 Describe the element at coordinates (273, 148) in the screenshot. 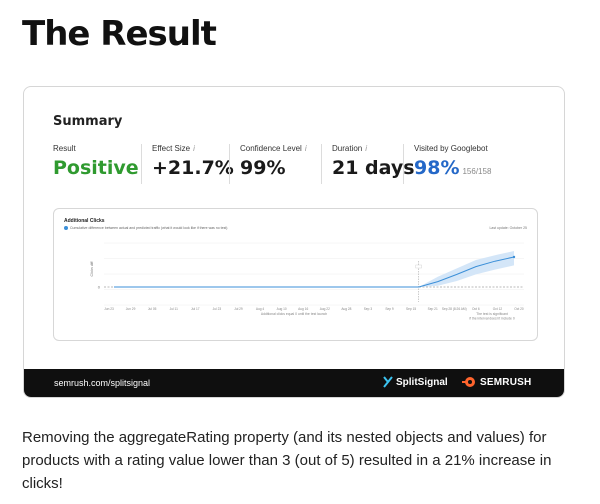

I see `metric-label: Confidence Level i` at that location.